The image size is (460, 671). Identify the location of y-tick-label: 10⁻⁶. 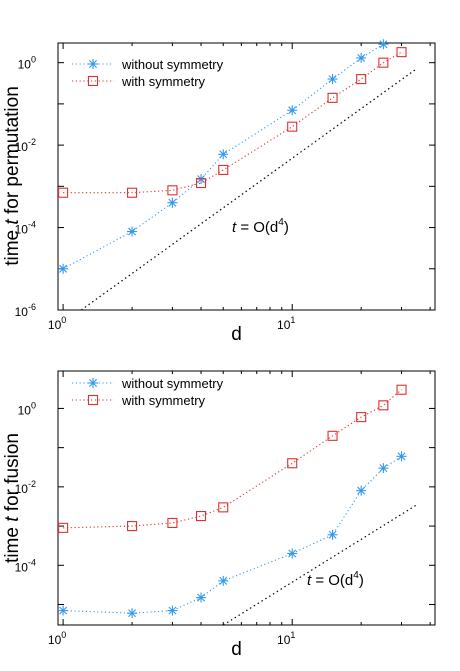
(25, 310).